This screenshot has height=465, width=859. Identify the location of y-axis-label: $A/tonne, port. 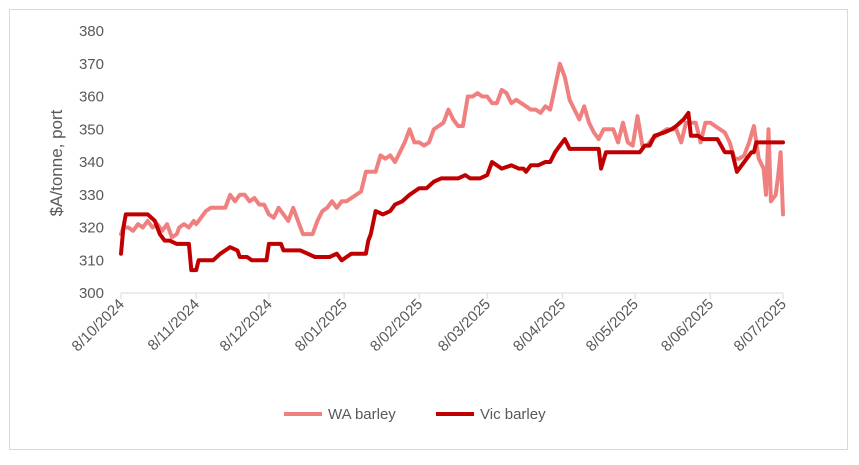
(56, 162).